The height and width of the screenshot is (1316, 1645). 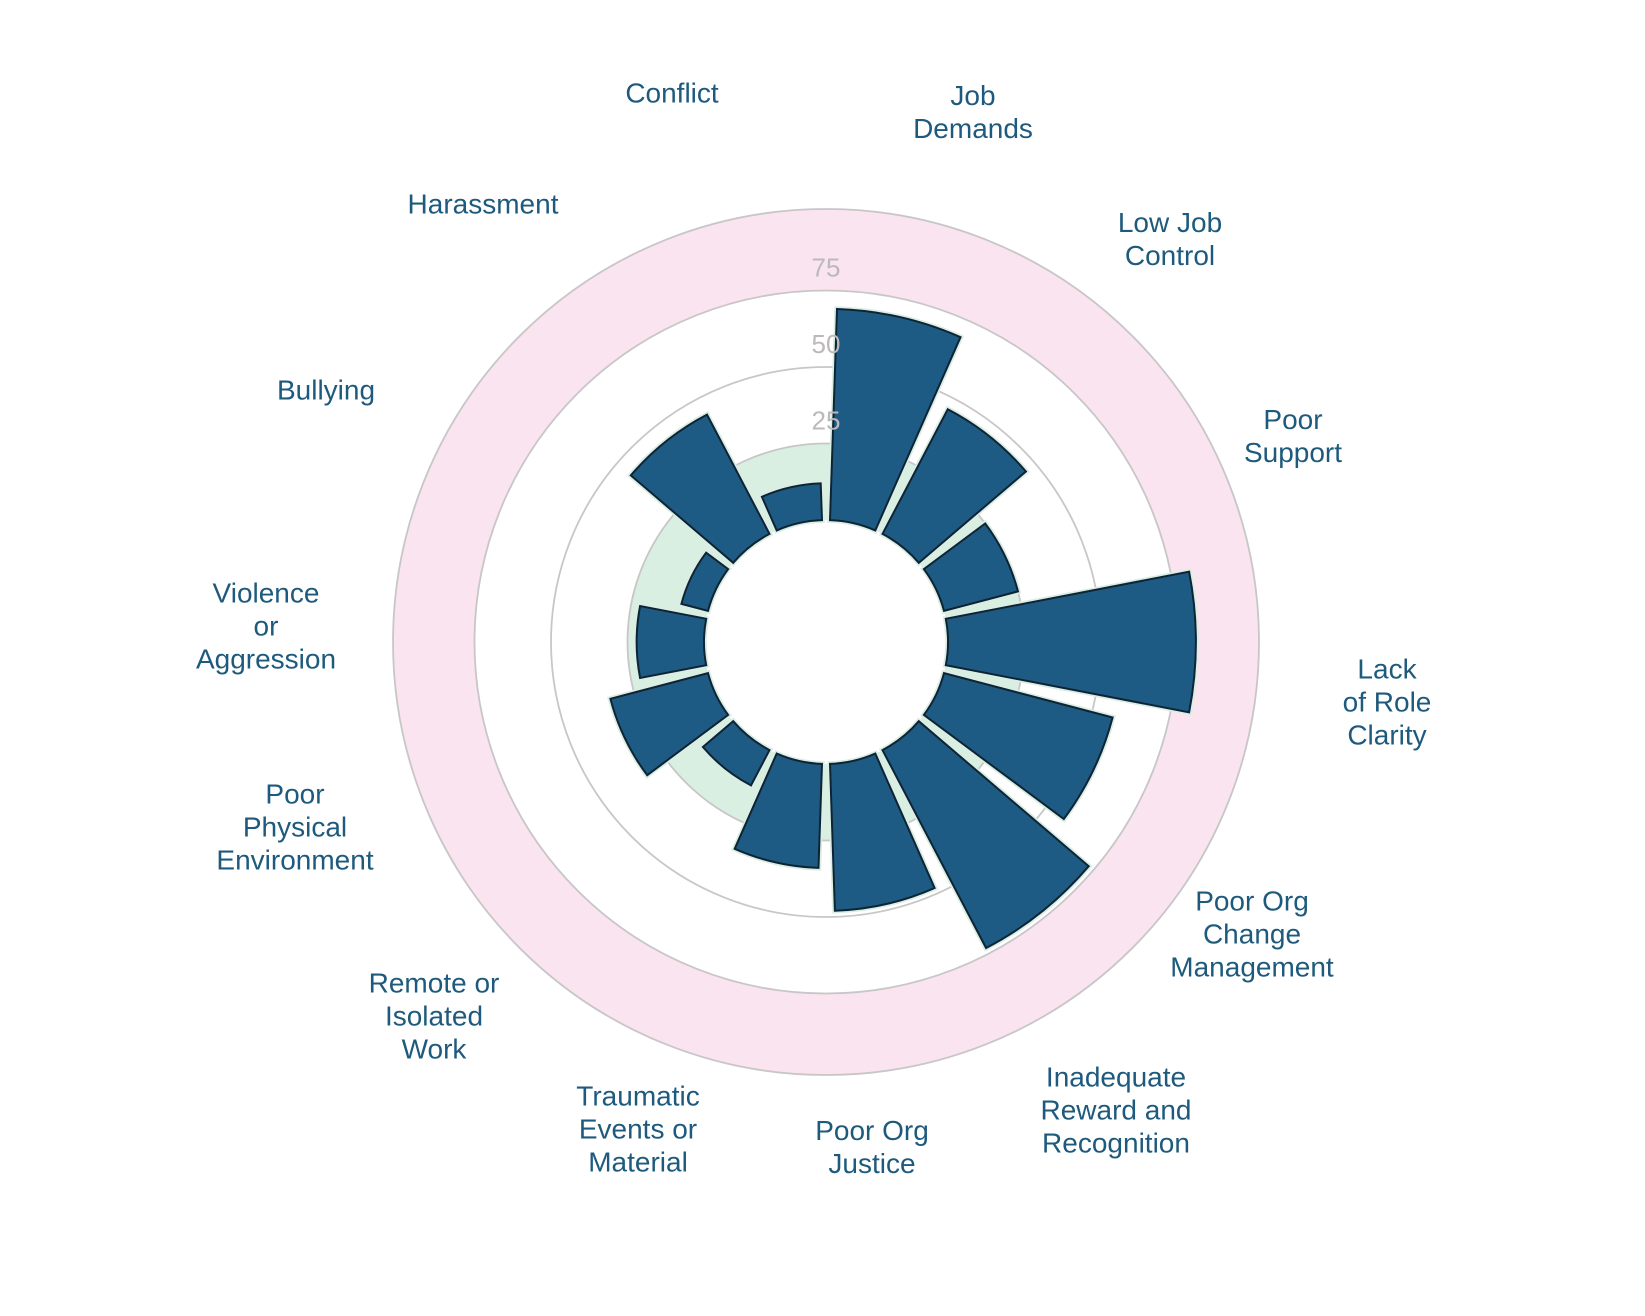 I want to click on category-label-poor-physical-environment: Poor Physical Environment, so click(x=294, y=827).